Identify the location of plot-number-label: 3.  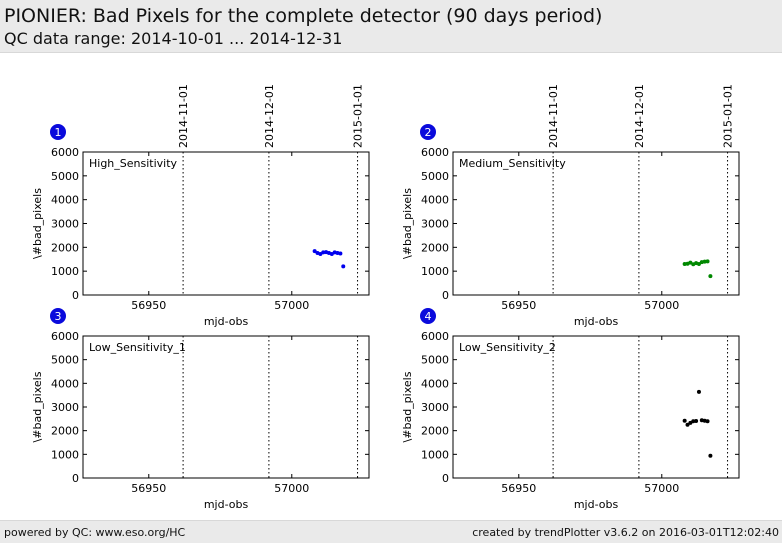
(58, 316).